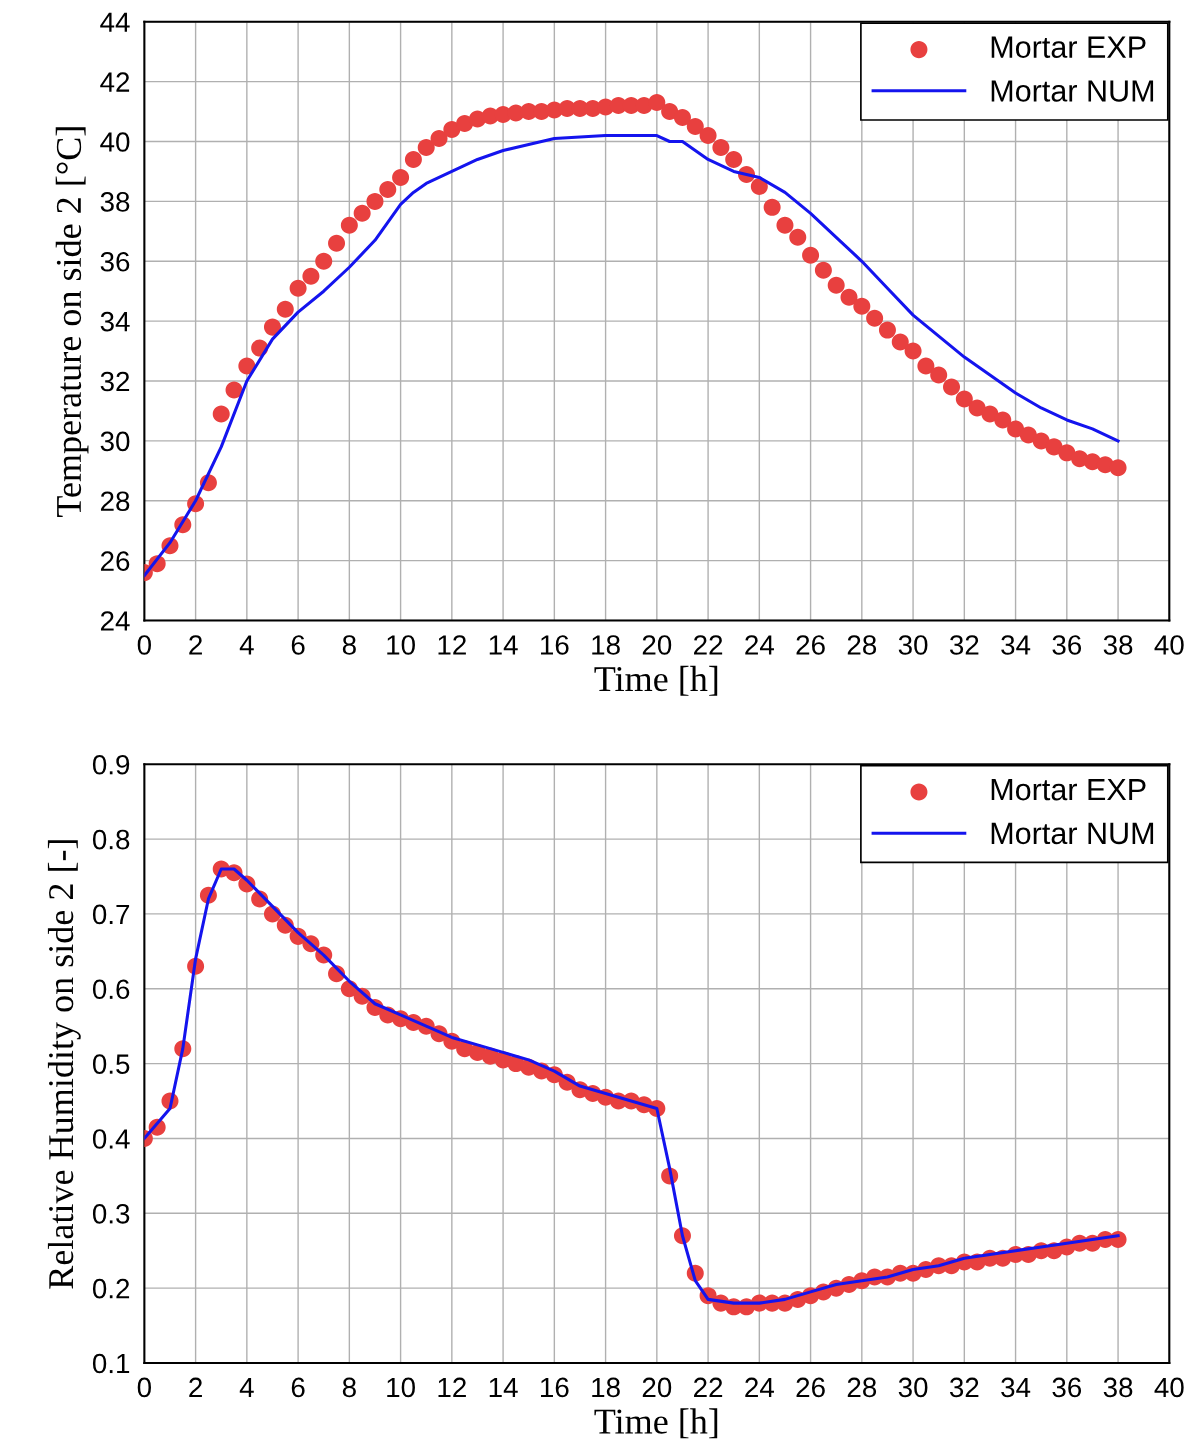 The width and height of the screenshot is (1203, 1450). I want to click on y-tick-label: 0.1, so click(111, 1363).